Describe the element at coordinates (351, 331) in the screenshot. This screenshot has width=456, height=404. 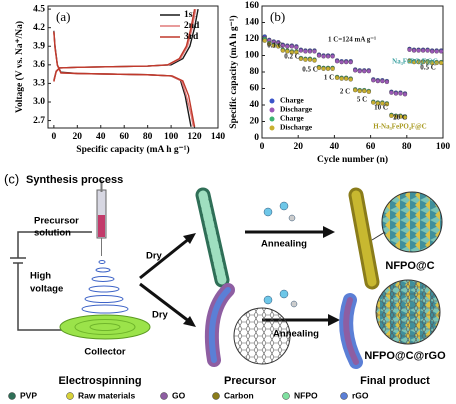
I see `fiber-core` at that location.